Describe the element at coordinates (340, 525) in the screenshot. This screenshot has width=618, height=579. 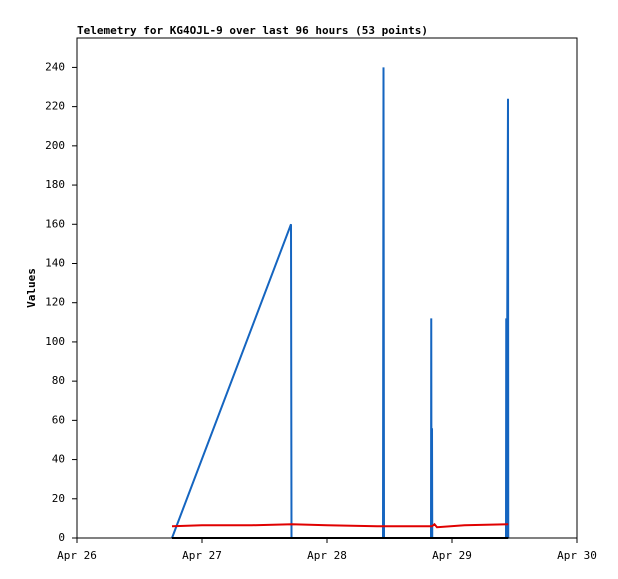
I see `series-line` at that location.